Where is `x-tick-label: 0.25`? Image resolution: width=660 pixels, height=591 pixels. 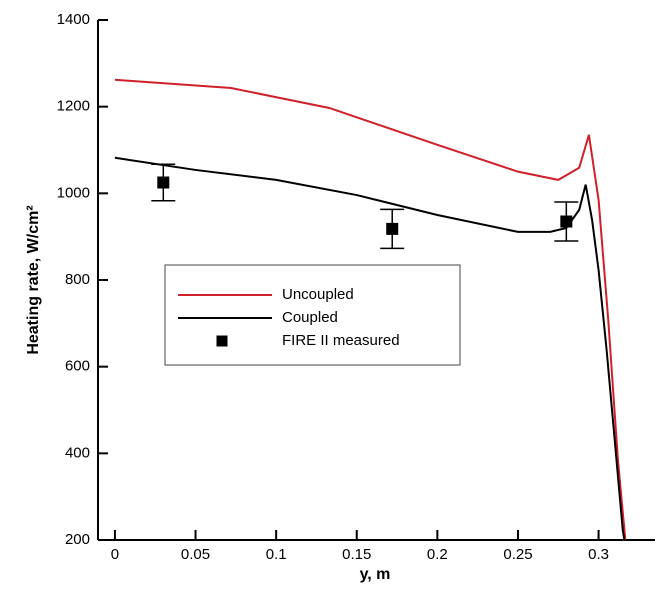
x-tick-label: 0.25 is located at coordinates (517, 554).